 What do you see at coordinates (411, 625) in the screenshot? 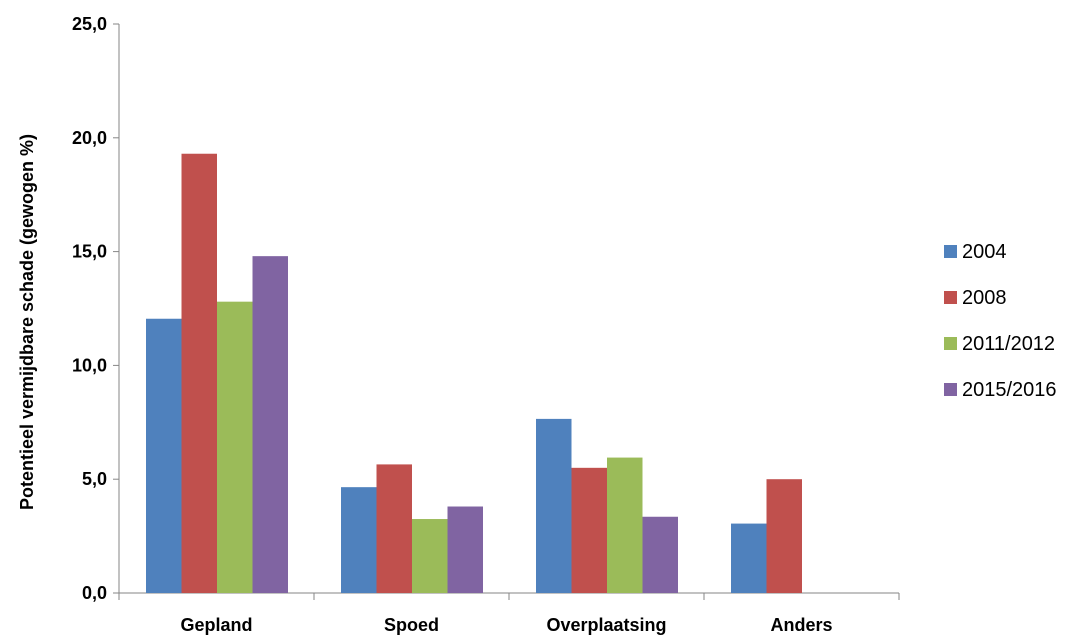
I see `category-label: Spoed` at bounding box center [411, 625].